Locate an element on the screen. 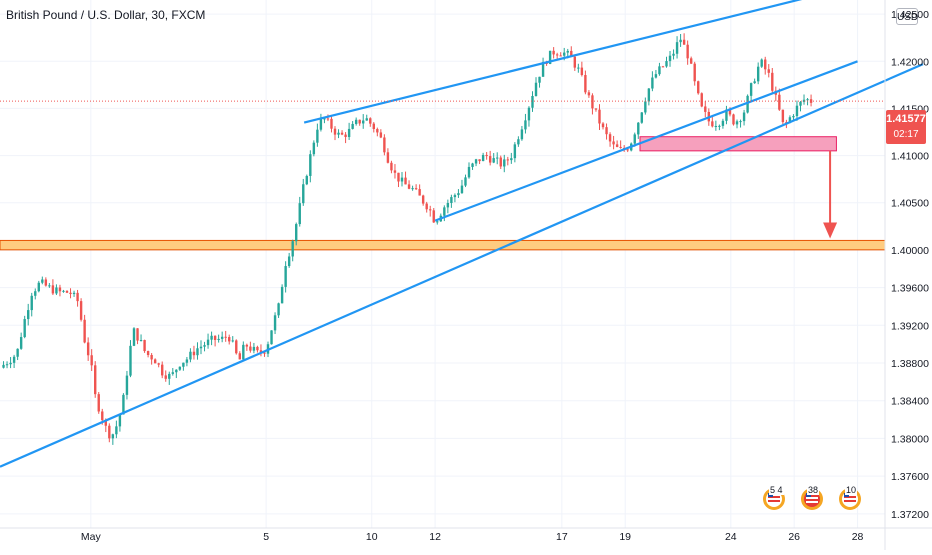  y-tick-label: 1.37200 is located at coordinates (910, 515).